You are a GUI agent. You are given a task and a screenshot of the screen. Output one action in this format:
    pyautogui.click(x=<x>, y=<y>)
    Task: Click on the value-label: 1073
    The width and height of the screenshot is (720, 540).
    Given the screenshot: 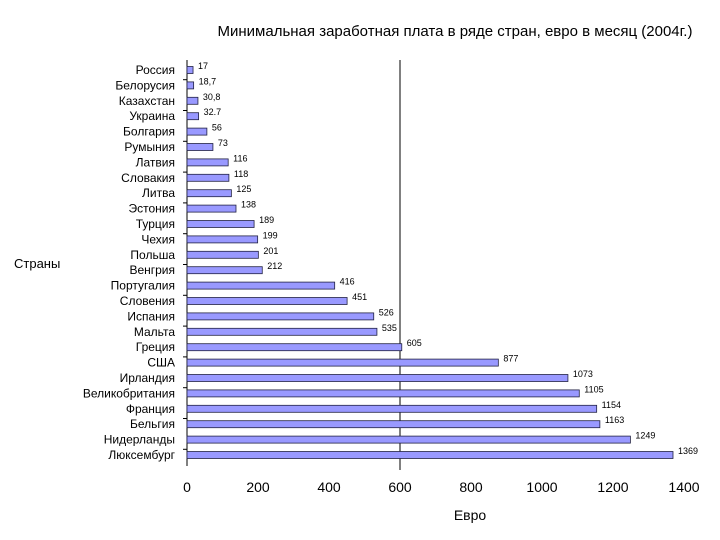 What is the action you would take?
    pyautogui.click(x=583, y=374)
    